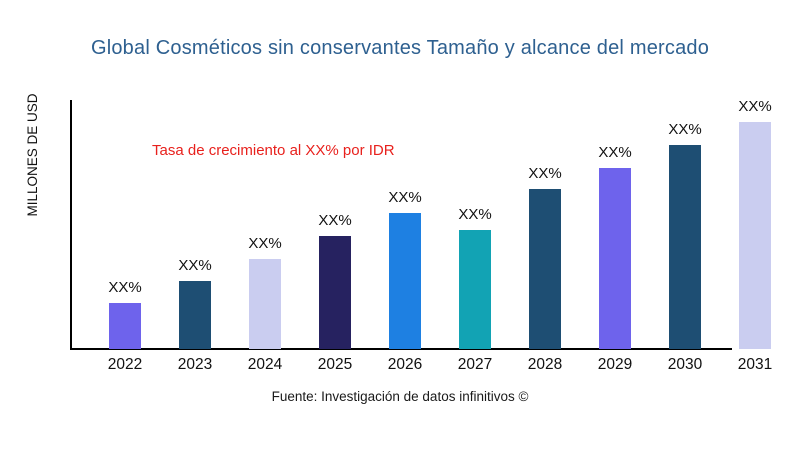  What do you see at coordinates (545, 364) in the screenshot?
I see `x-tick-label-2028: 2028` at bounding box center [545, 364].